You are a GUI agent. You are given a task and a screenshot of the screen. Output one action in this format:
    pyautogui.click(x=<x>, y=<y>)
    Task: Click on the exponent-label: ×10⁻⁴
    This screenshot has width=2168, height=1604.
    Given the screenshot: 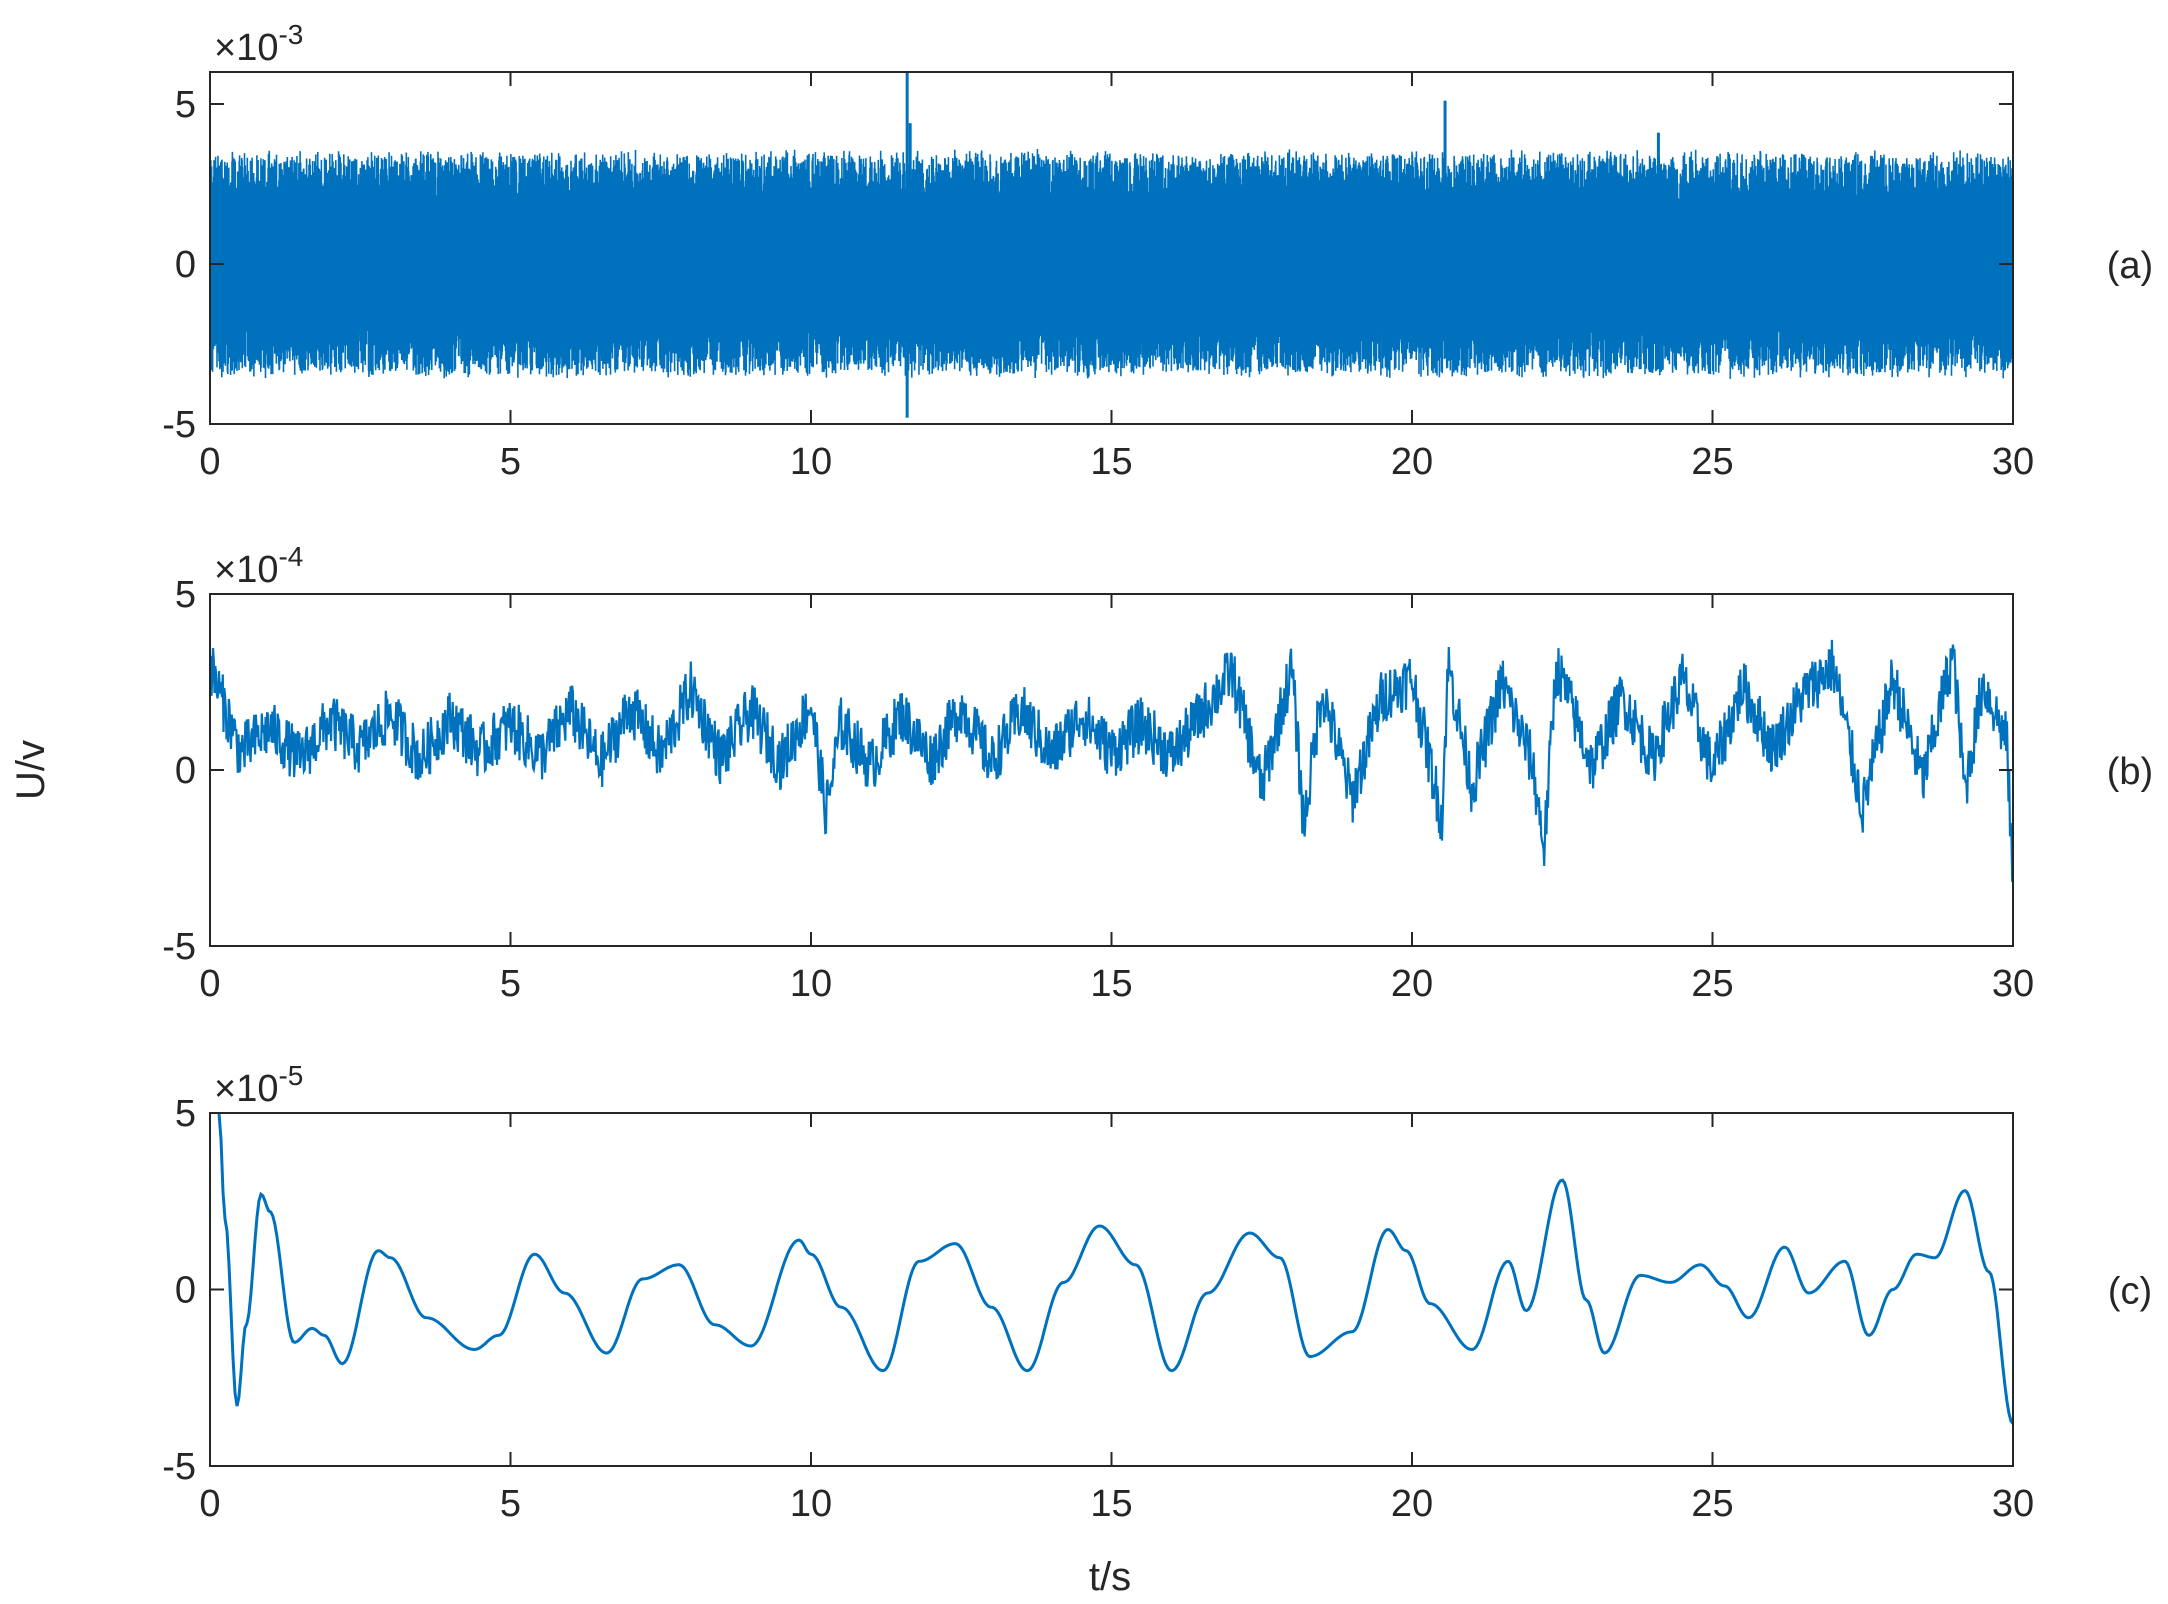 What is the action you would take?
    pyautogui.click(x=258, y=566)
    